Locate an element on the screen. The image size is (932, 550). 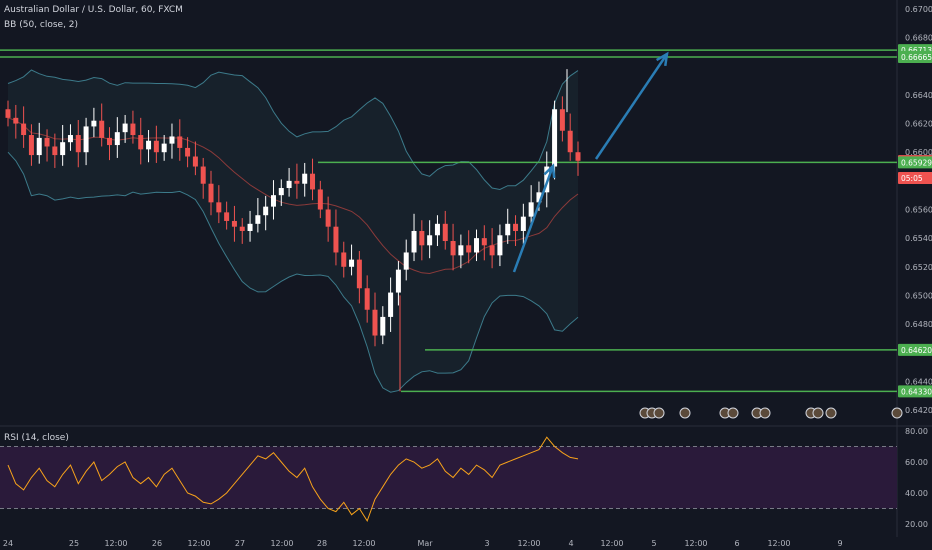
time-axis-label: 3 is located at coordinates (486, 543).